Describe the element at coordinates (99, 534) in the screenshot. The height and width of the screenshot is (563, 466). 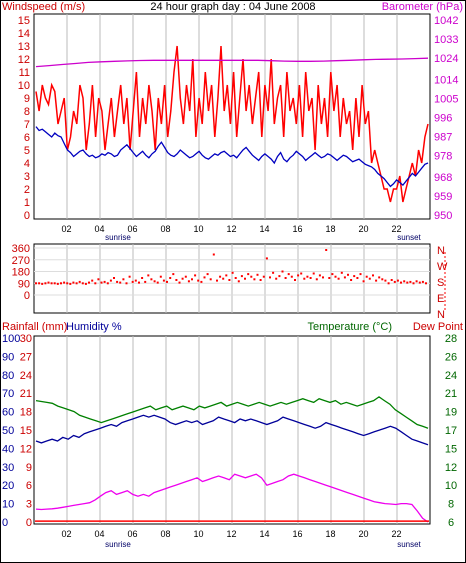
I see `x-tick-label: 04` at that location.